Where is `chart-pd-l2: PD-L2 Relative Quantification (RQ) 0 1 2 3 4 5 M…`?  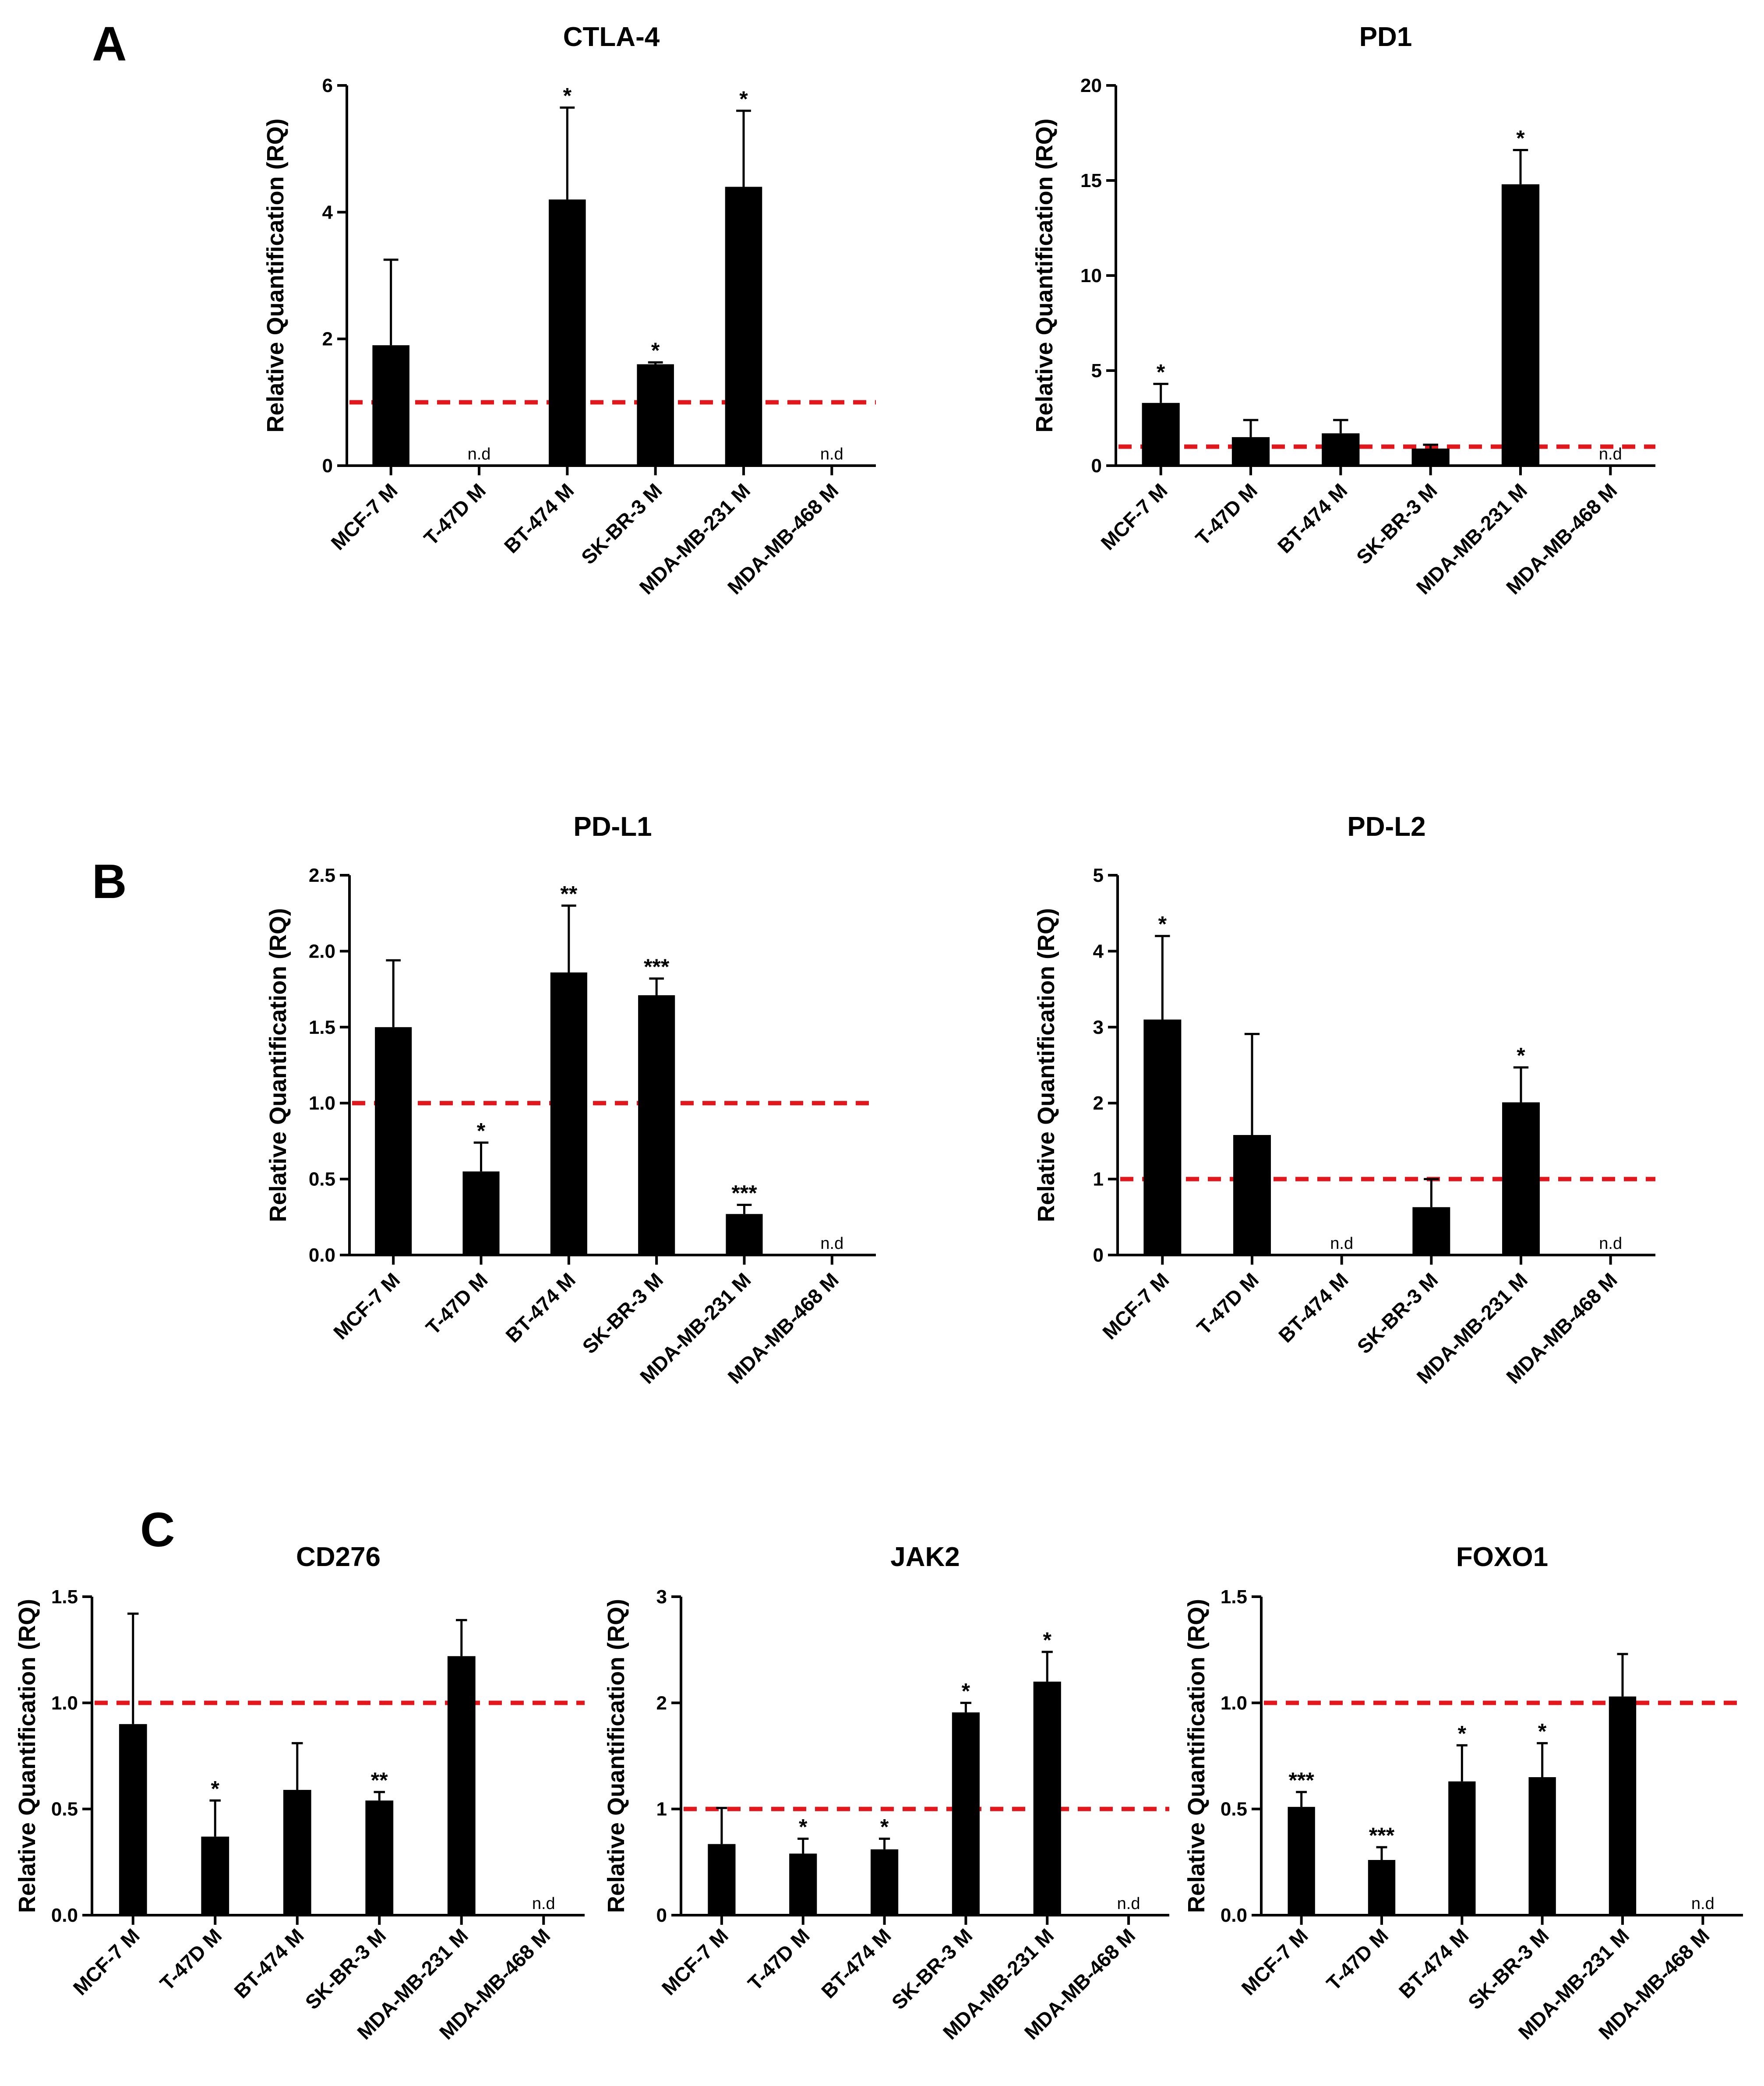 chart-pd-l2: PD-L2 Relative Quantification (RQ) 0 1 2 3 4 5 M… is located at coordinates (1344, 1100).